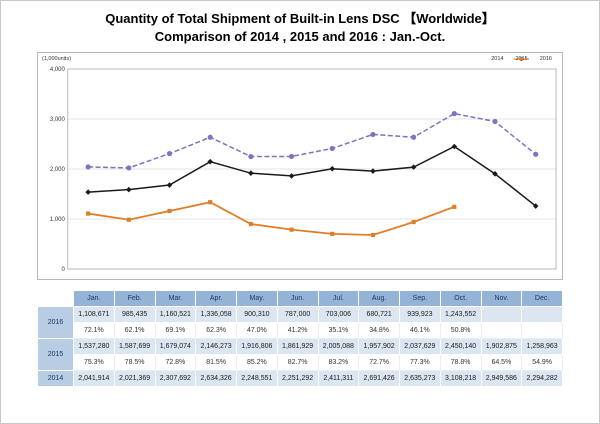  What do you see at coordinates (379, 299) in the screenshot?
I see `month-header: Aug.` at bounding box center [379, 299].